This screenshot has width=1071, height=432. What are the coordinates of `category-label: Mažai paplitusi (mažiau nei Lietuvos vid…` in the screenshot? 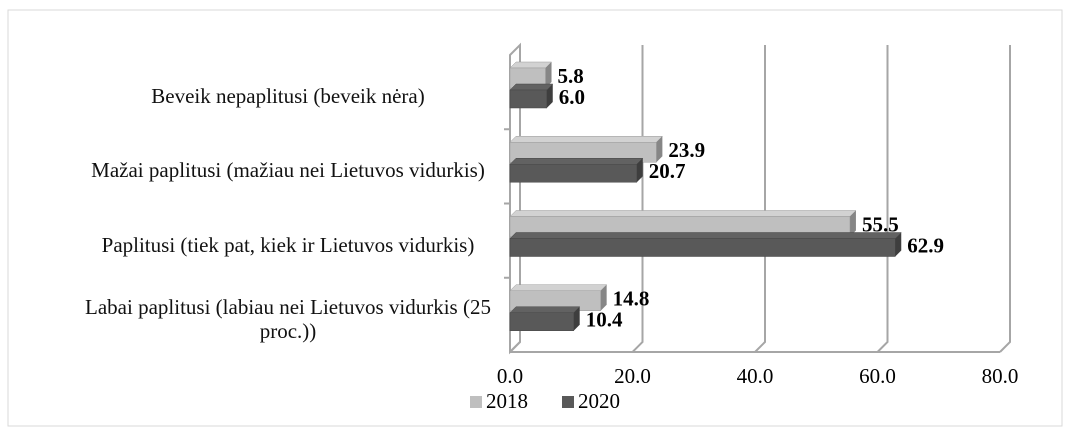 It's located at (288, 170).